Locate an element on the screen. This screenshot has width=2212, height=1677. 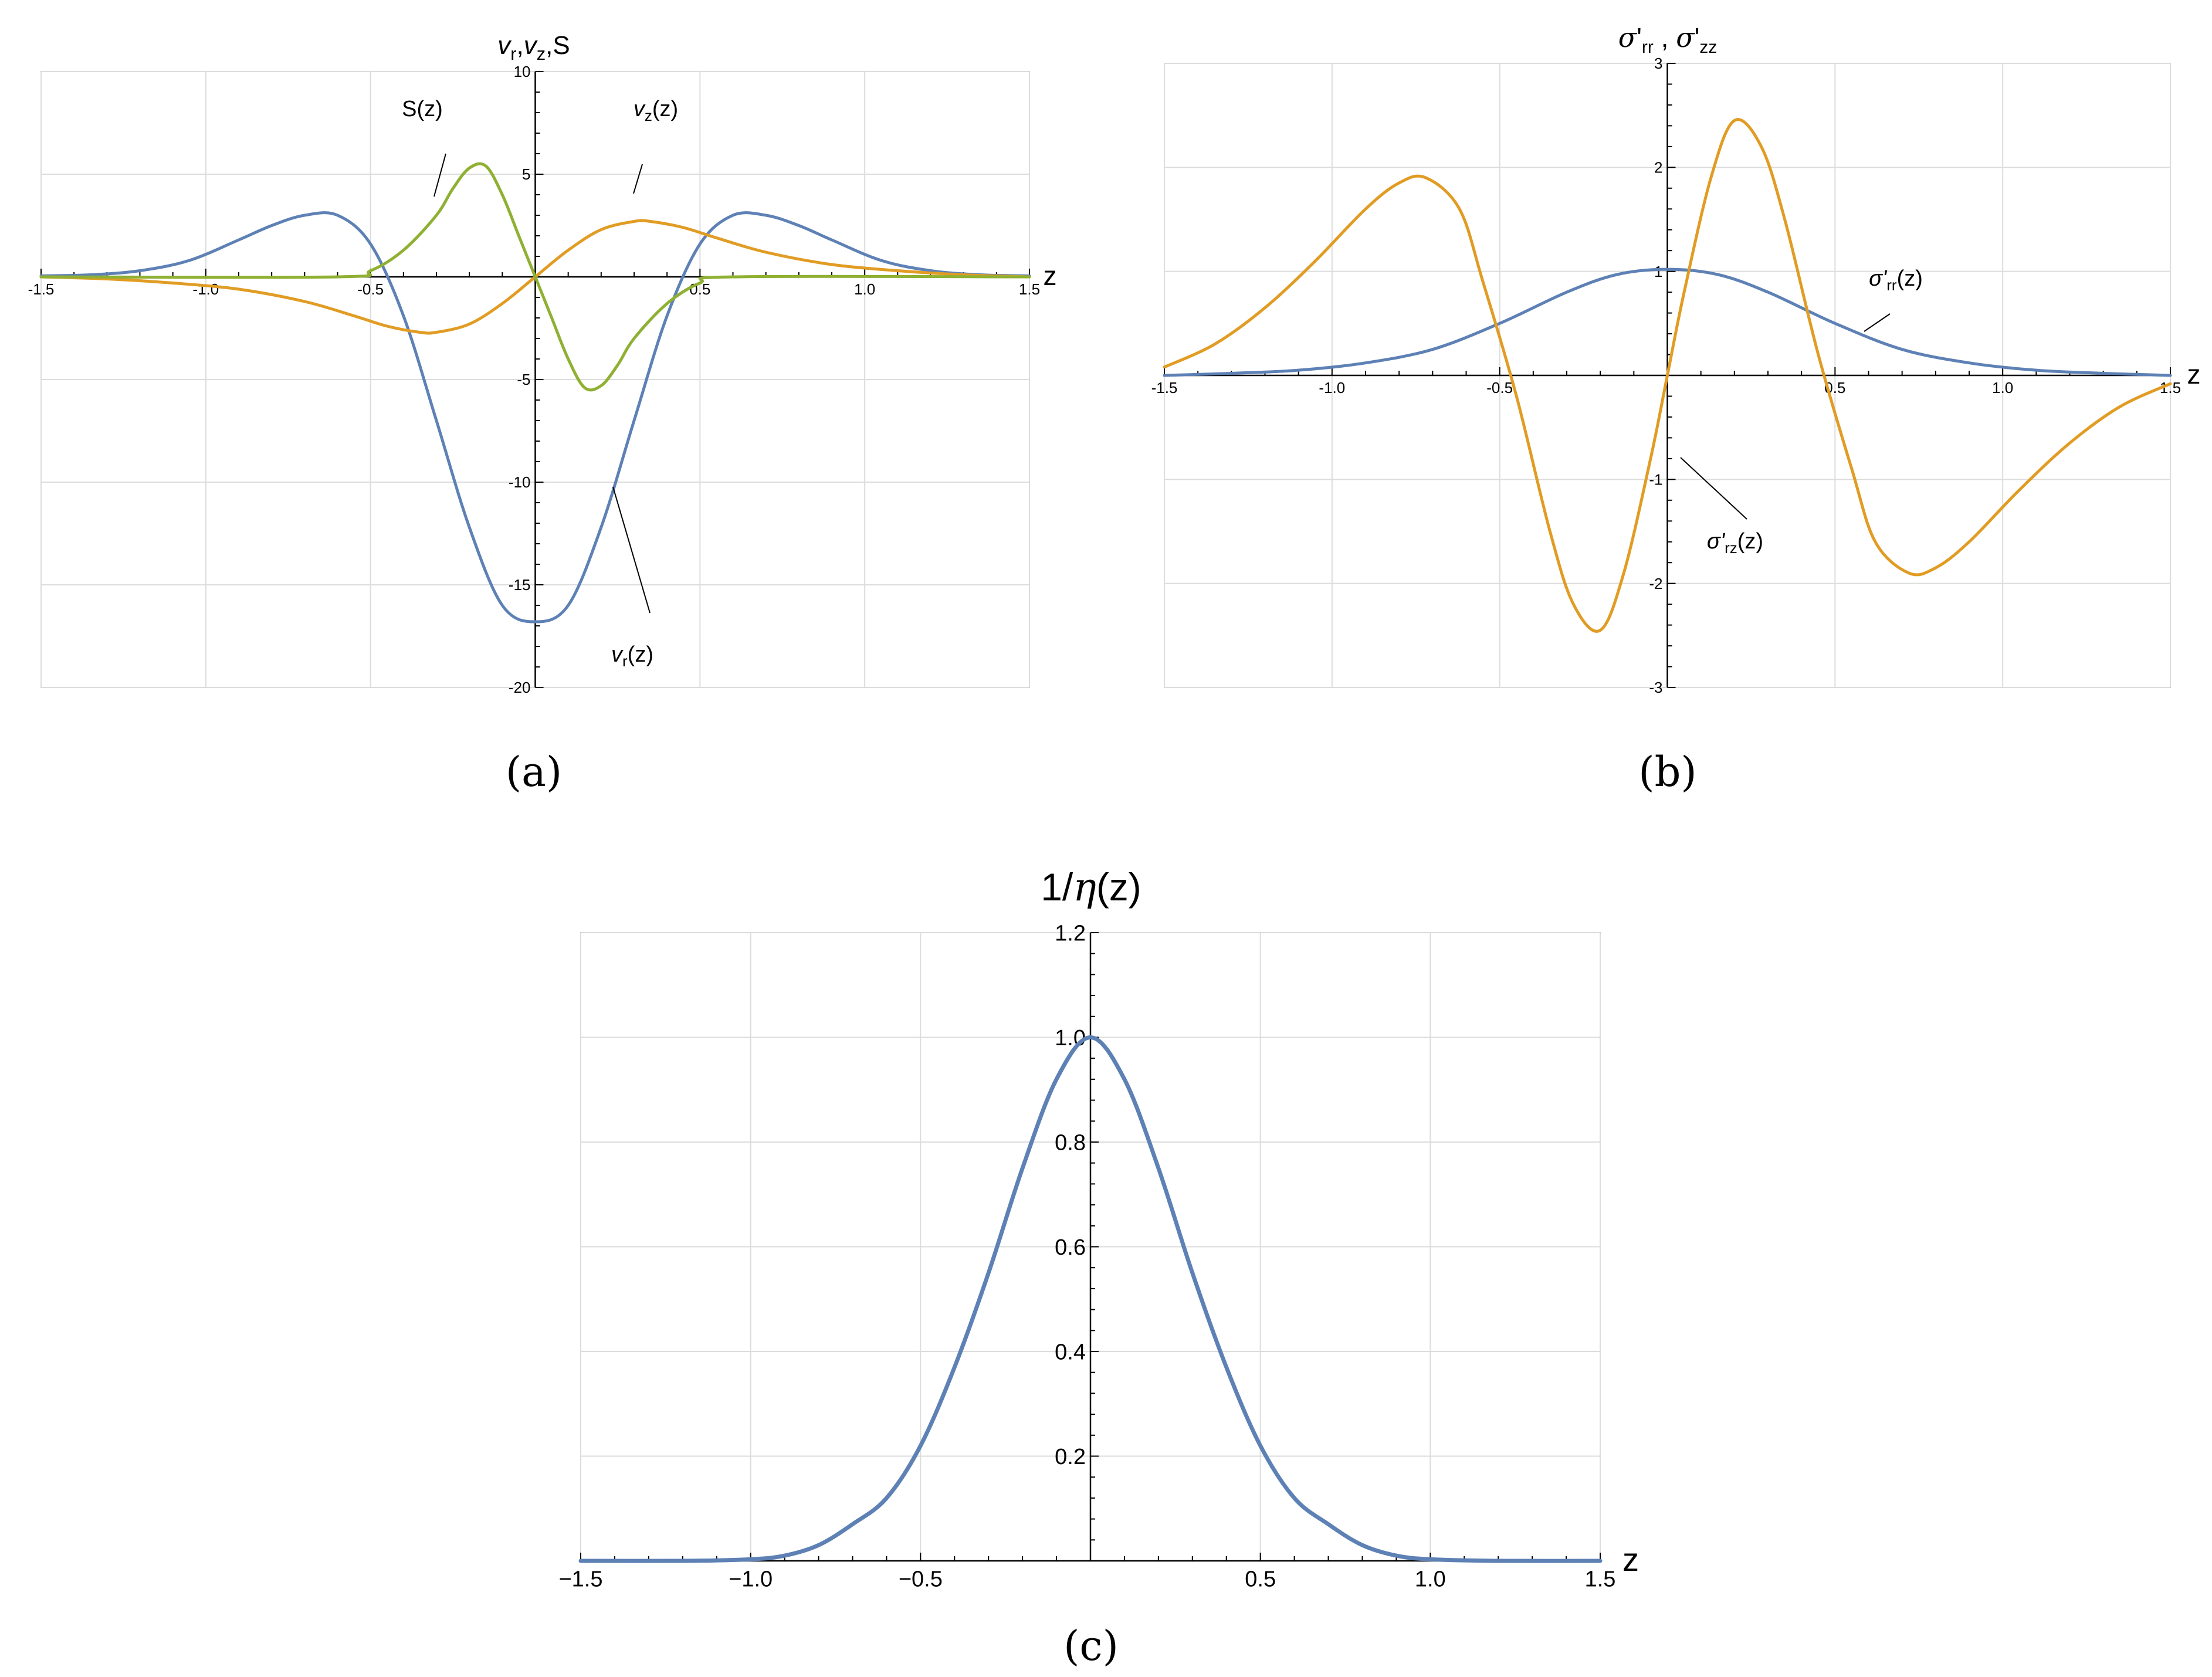
y-tick-label: -5 is located at coordinates (523, 379).